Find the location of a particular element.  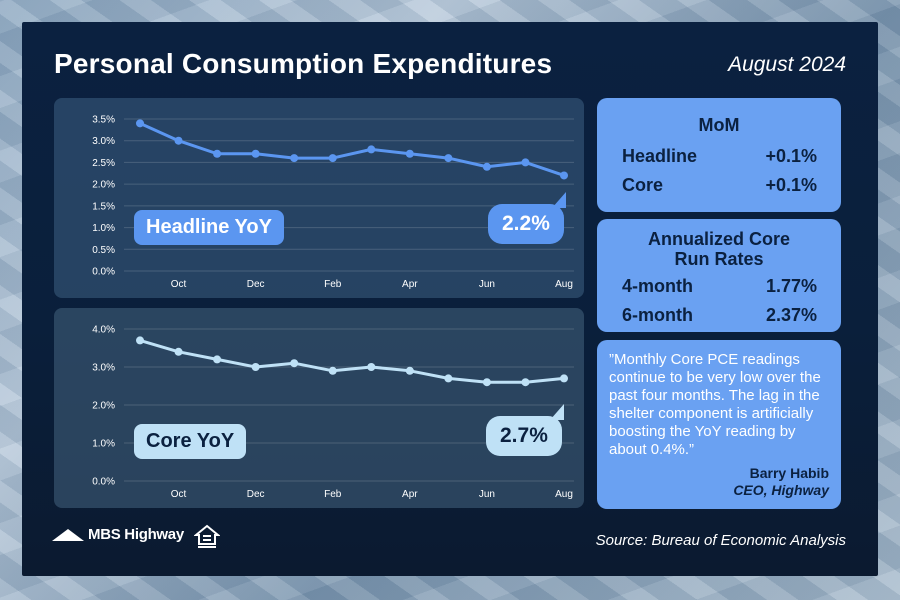

run-rate-value: 1.77% is located at coordinates (791, 286).